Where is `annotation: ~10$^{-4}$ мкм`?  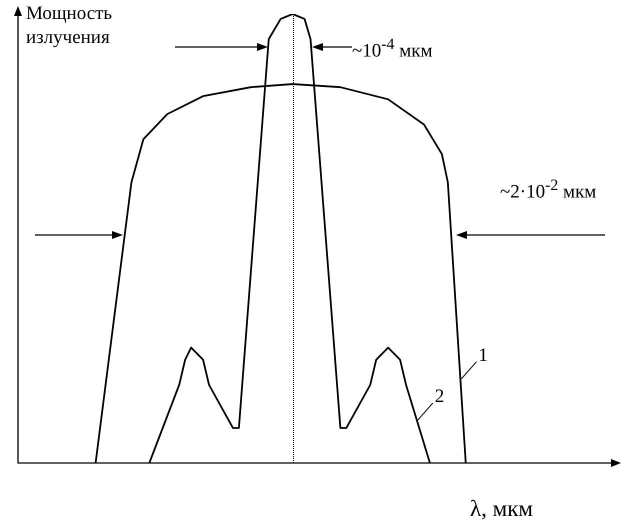 annotation: ~10$^{-4}$ мкм is located at coordinates (392, 48).